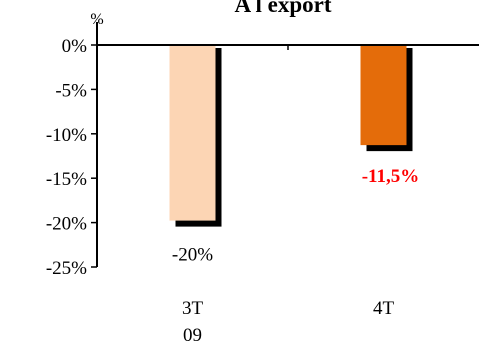  What do you see at coordinates (96, 19) in the screenshot?
I see `y-axis-unit-label: %` at bounding box center [96, 19].